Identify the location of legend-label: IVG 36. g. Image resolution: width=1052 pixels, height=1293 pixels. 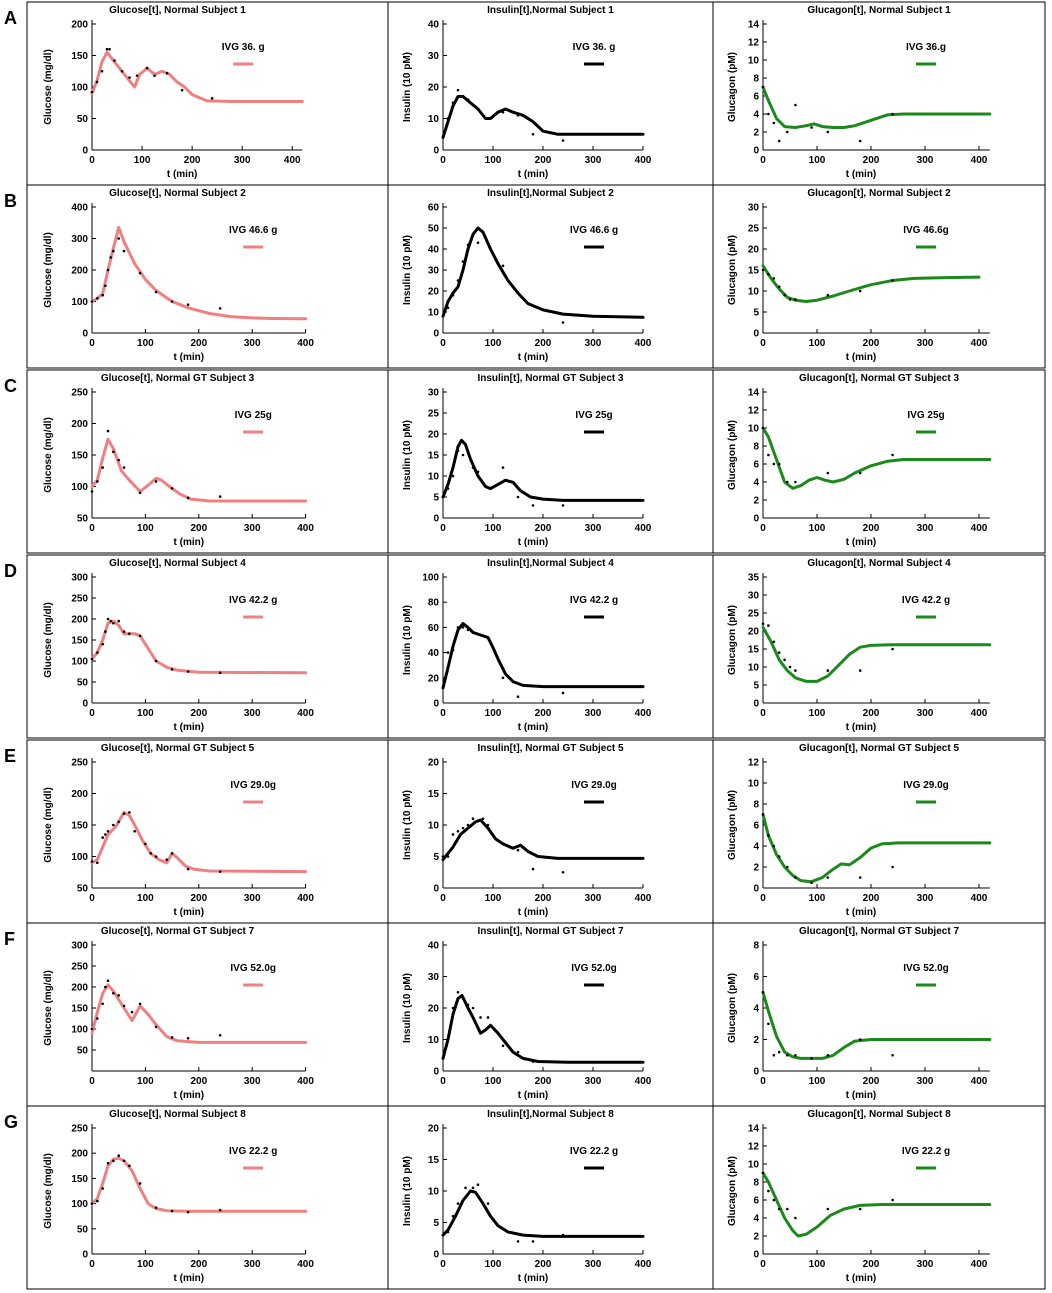
(243, 47).